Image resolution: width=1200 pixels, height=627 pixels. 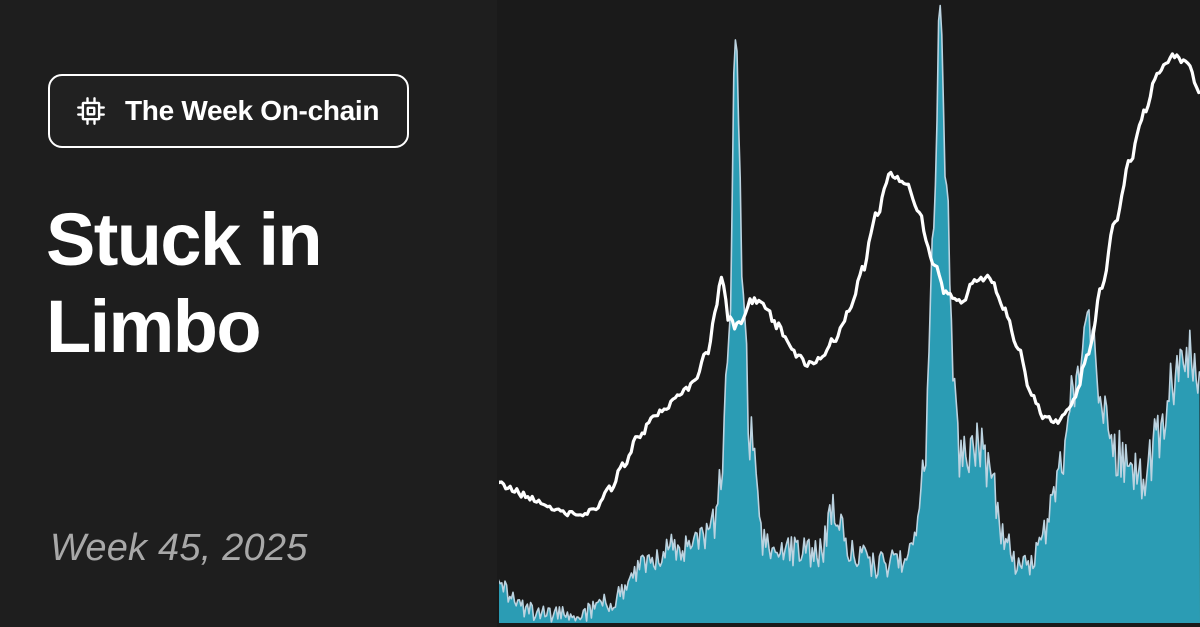 What do you see at coordinates (252, 110) in the screenshot?
I see `series-badge-label: The Week On-chain` at bounding box center [252, 110].